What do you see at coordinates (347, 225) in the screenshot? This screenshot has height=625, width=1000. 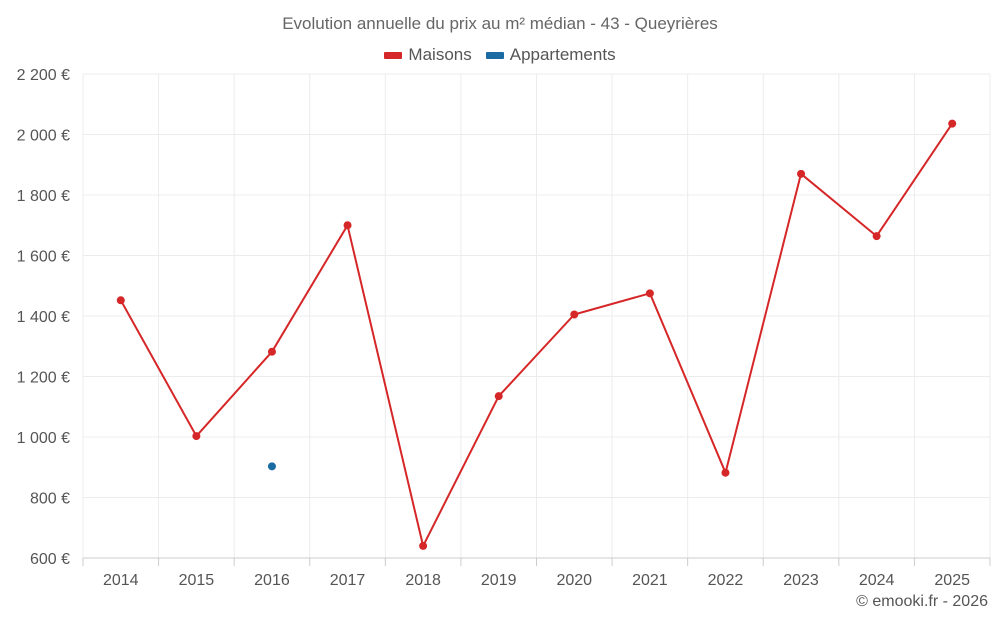 I see `data-point-maisons-2017` at bounding box center [347, 225].